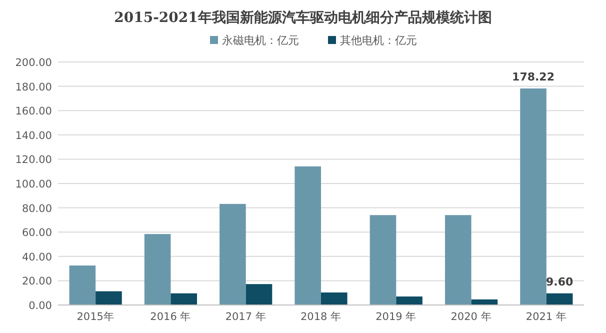  Describe the element at coordinates (33, 87) in the screenshot. I see `y-tick-label: 180.00` at that location.